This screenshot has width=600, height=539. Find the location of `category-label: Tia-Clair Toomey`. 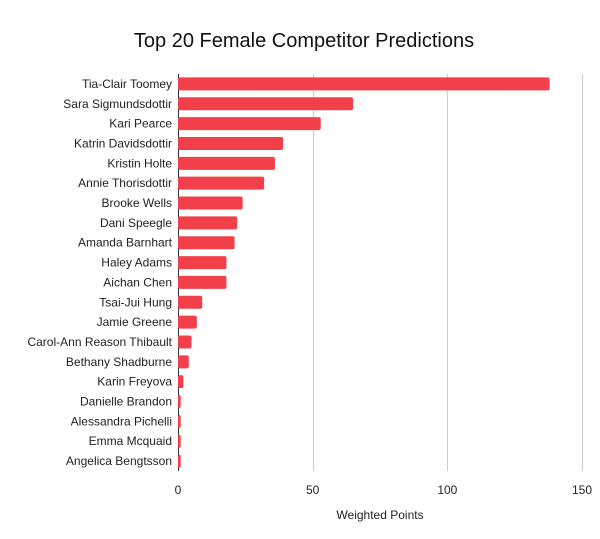

category-label: Tia-Clair Toomey is located at coordinates (127, 84).